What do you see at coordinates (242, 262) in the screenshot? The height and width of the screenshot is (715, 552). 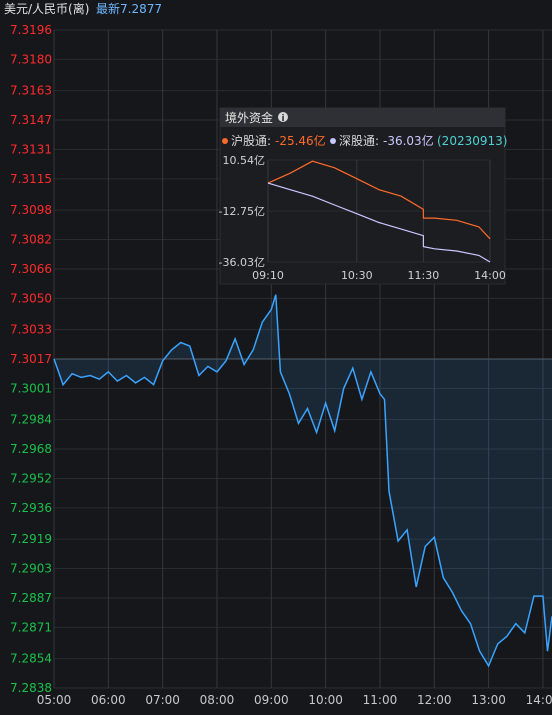 I see `inset-y-tick-label: -36.03亿` at bounding box center [242, 262].